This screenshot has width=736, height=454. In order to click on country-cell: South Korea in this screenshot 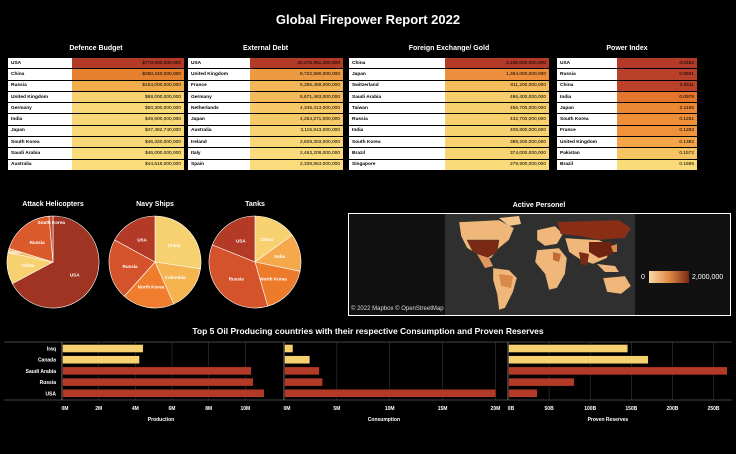, I will do `click(587, 119)`.